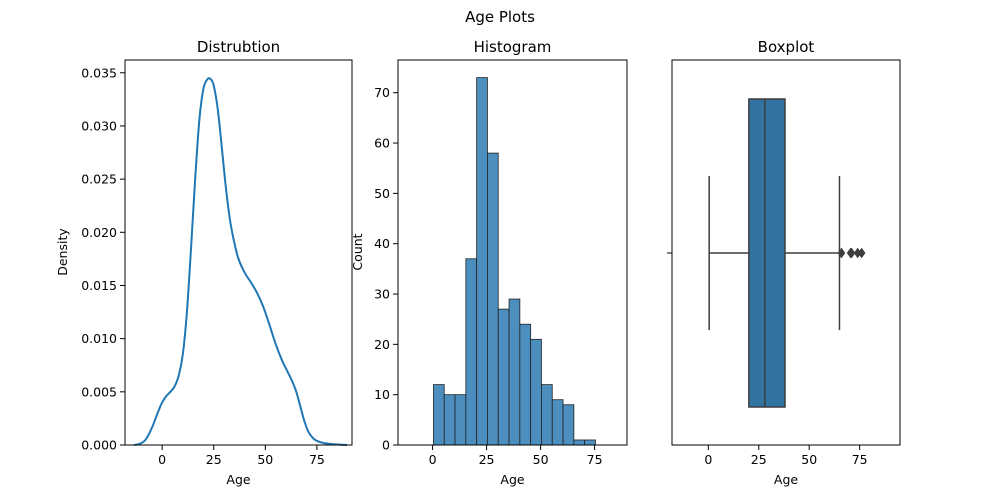 The width and height of the screenshot is (1000, 500). Describe the element at coordinates (241, 456) in the screenshot. I see `distribution-x-ticks: 0 25 50 75` at that location.